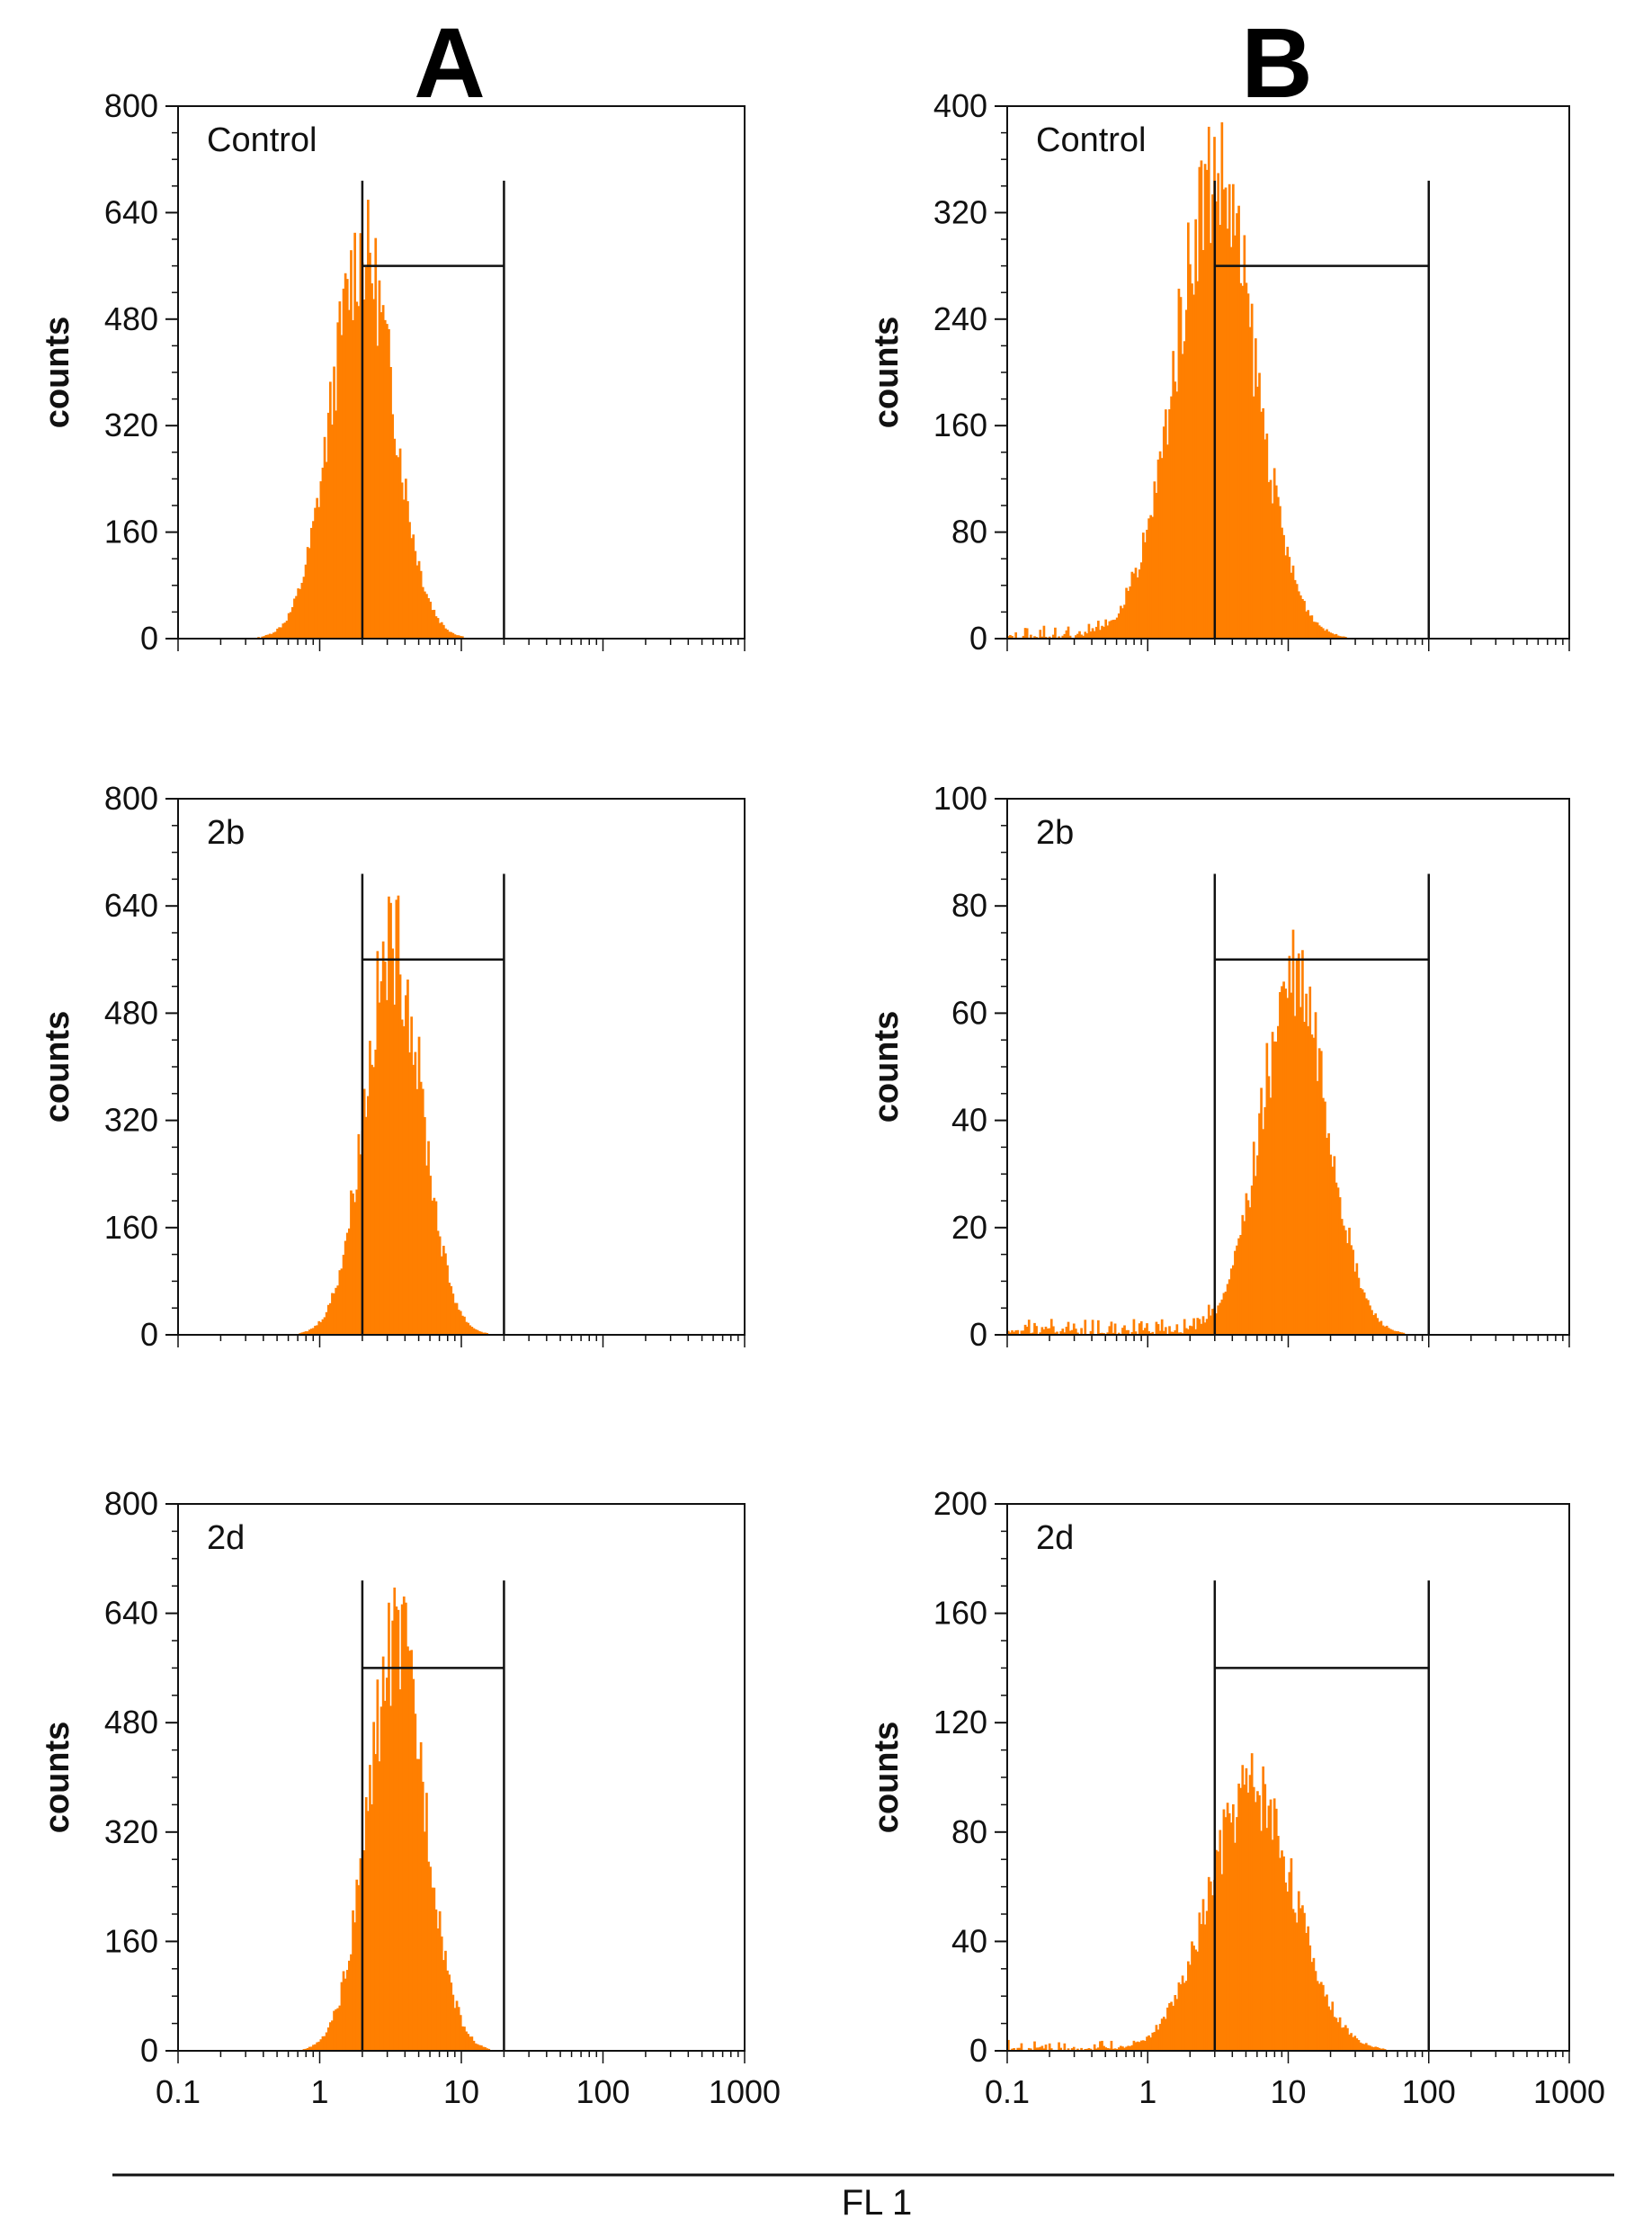  What do you see at coordinates (131, 212) in the screenshot?
I see `y-tick-label: 640` at bounding box center [131, 212].